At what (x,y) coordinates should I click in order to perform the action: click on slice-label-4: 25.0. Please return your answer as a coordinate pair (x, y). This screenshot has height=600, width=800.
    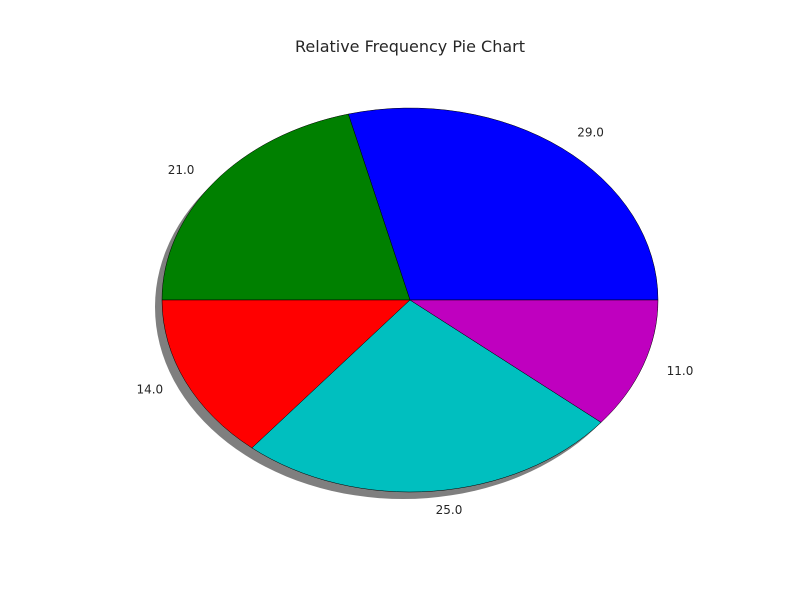
    Looking at the image, I should click on (449, 510).